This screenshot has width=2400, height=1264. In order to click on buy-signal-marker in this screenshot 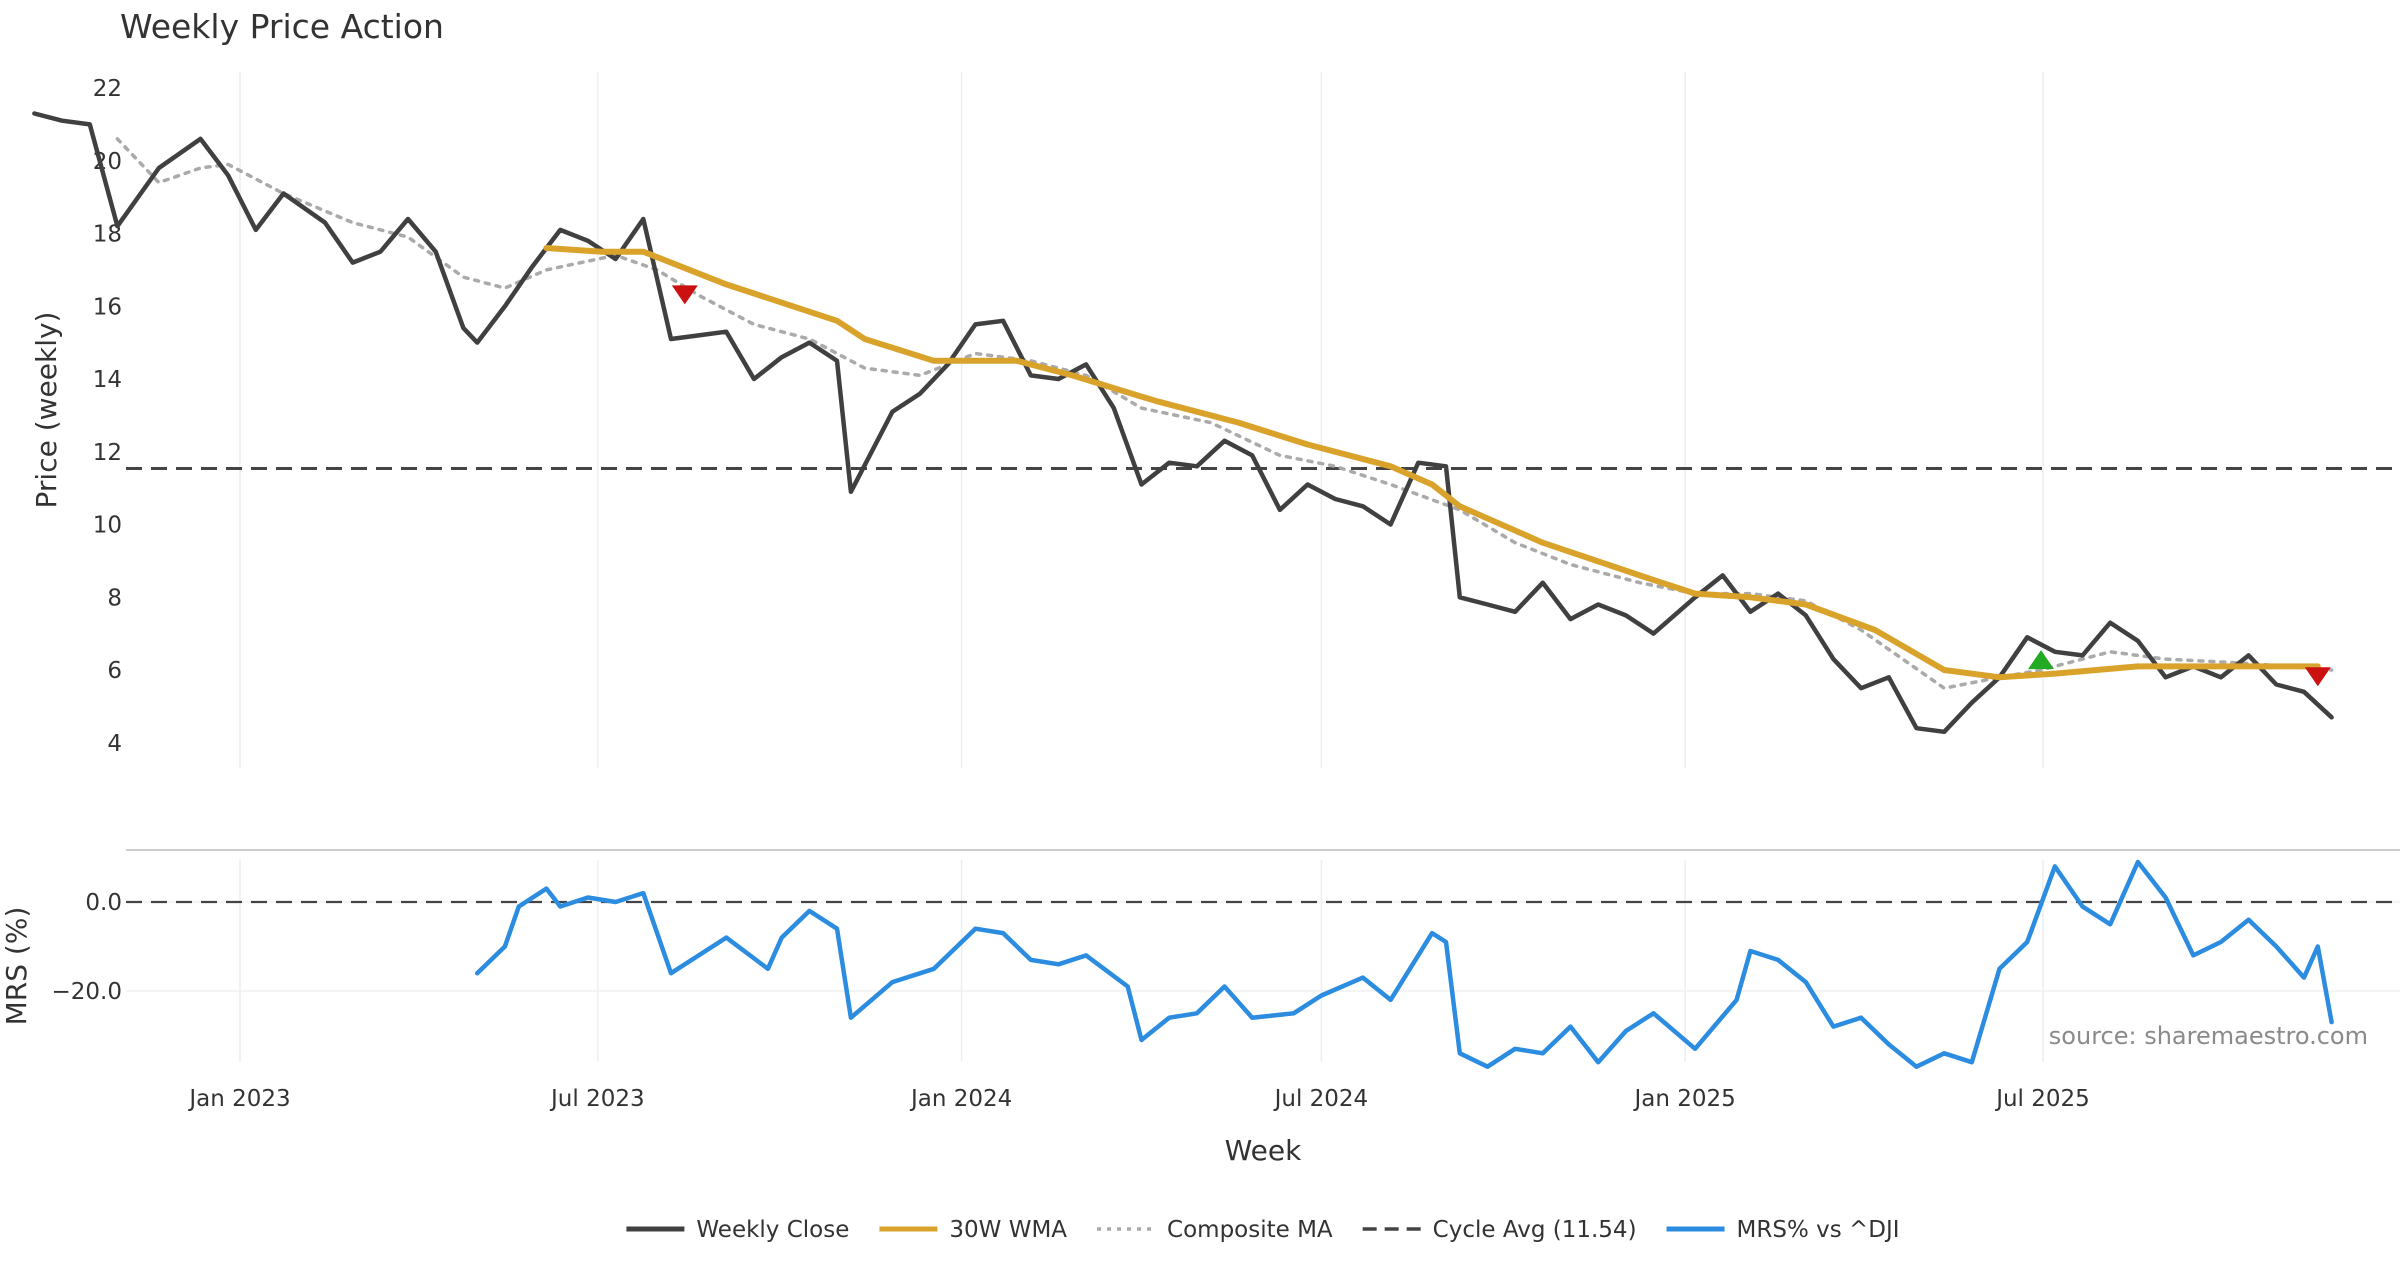, I will do `click(2041, 660)`.